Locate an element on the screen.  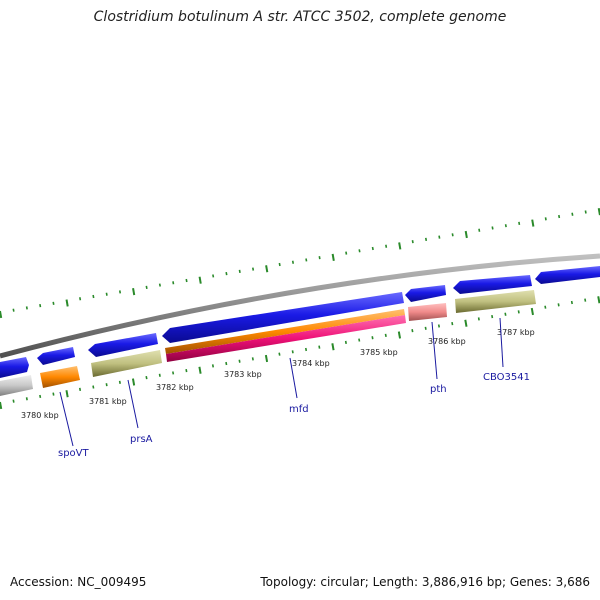
scale-label: 3784 kbp is located at coordinates (311, 363).